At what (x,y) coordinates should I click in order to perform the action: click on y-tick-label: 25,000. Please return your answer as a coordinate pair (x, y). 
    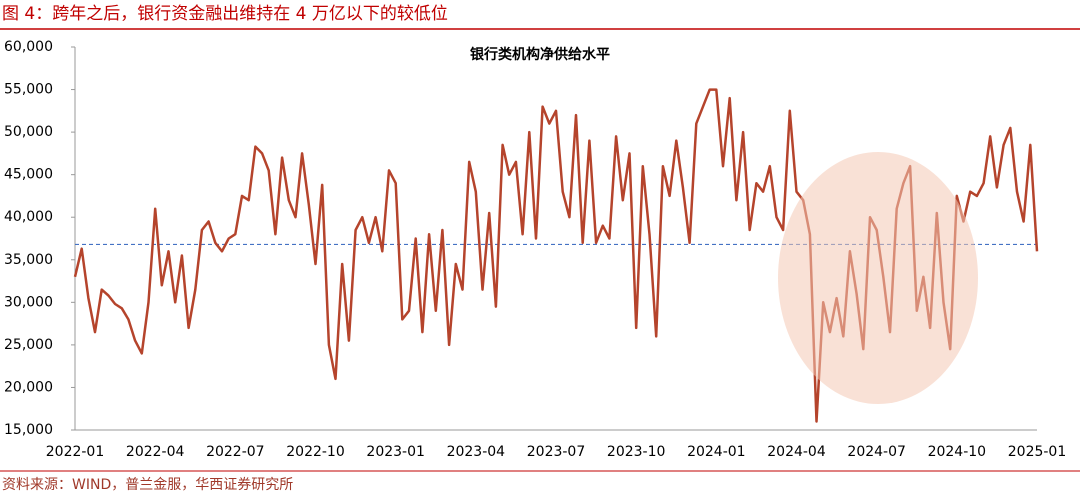
    Looking at the image, I should click on (28, 345).